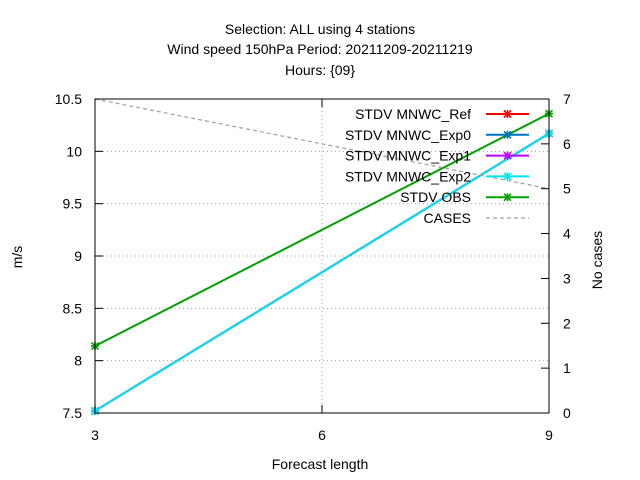 This screenshot has width=640, height=480. I want to click on legend-item: STDV MNWC_Exp0, so click(437, 135).